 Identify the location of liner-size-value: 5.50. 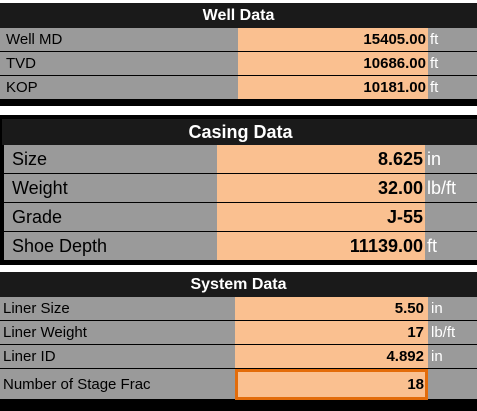
(331, 309).